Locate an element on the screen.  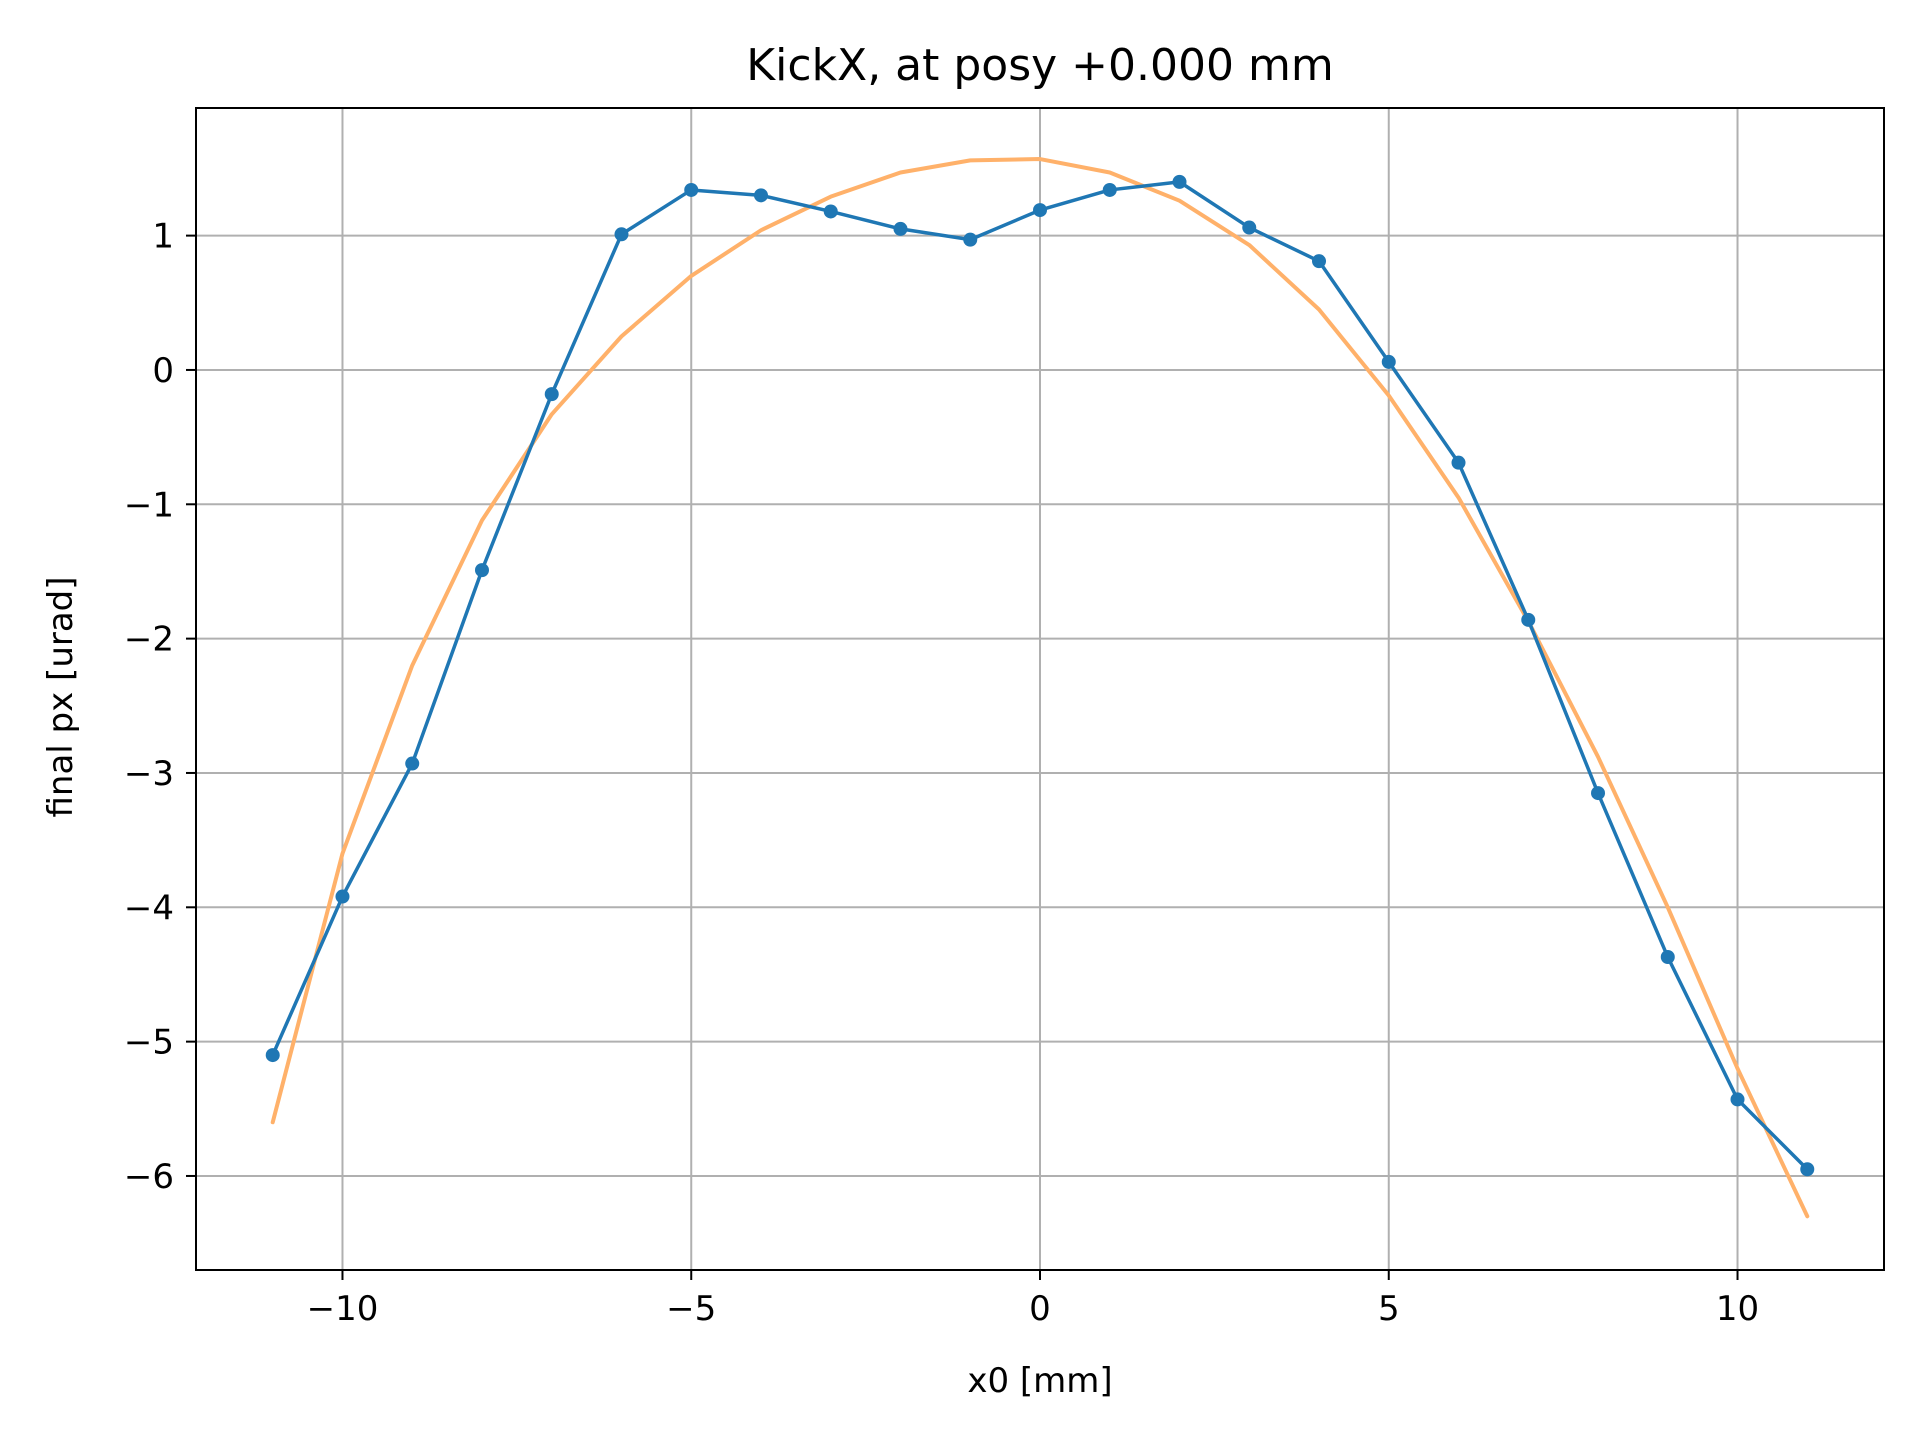
y-tick-label: −5 is located at coordinates (149, 1043).